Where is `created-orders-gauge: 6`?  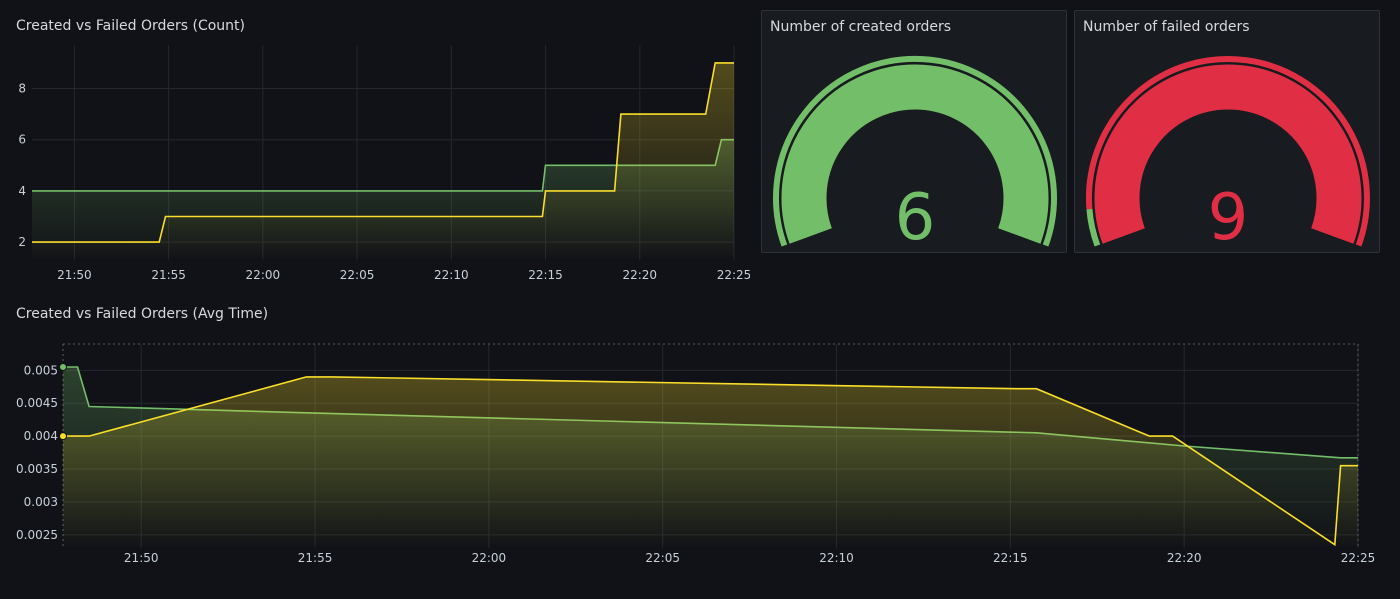 created-orders-gauge: 6 is located at coordinates (915, 154).